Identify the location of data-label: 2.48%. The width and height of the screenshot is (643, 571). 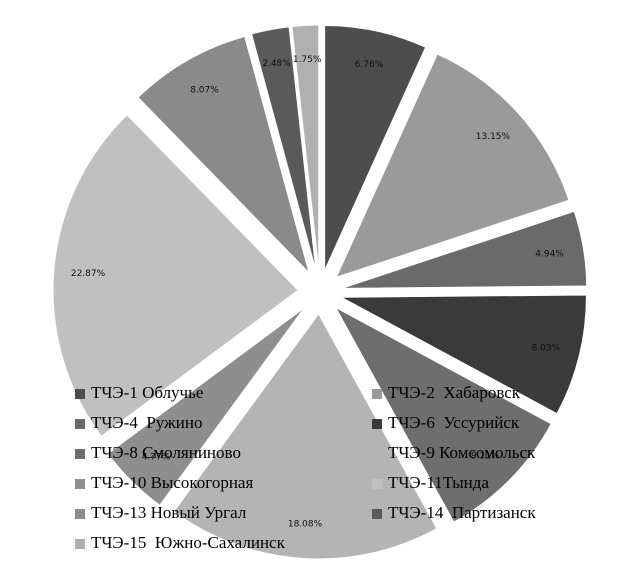
(276, 64).